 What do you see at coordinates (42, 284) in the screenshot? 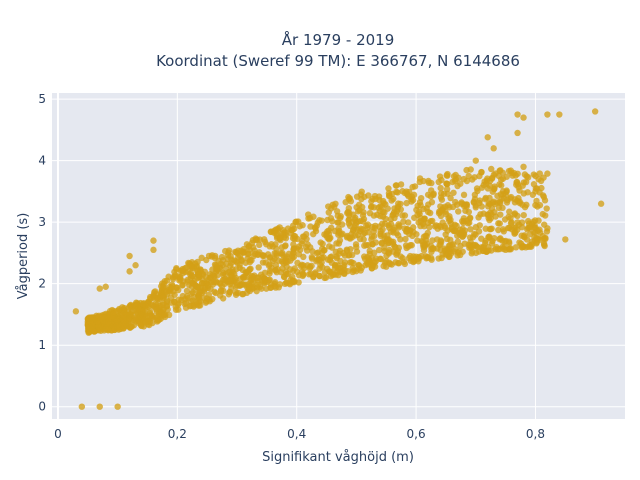
I see `y-tick-label: 2` at bounding box center [42, 284].